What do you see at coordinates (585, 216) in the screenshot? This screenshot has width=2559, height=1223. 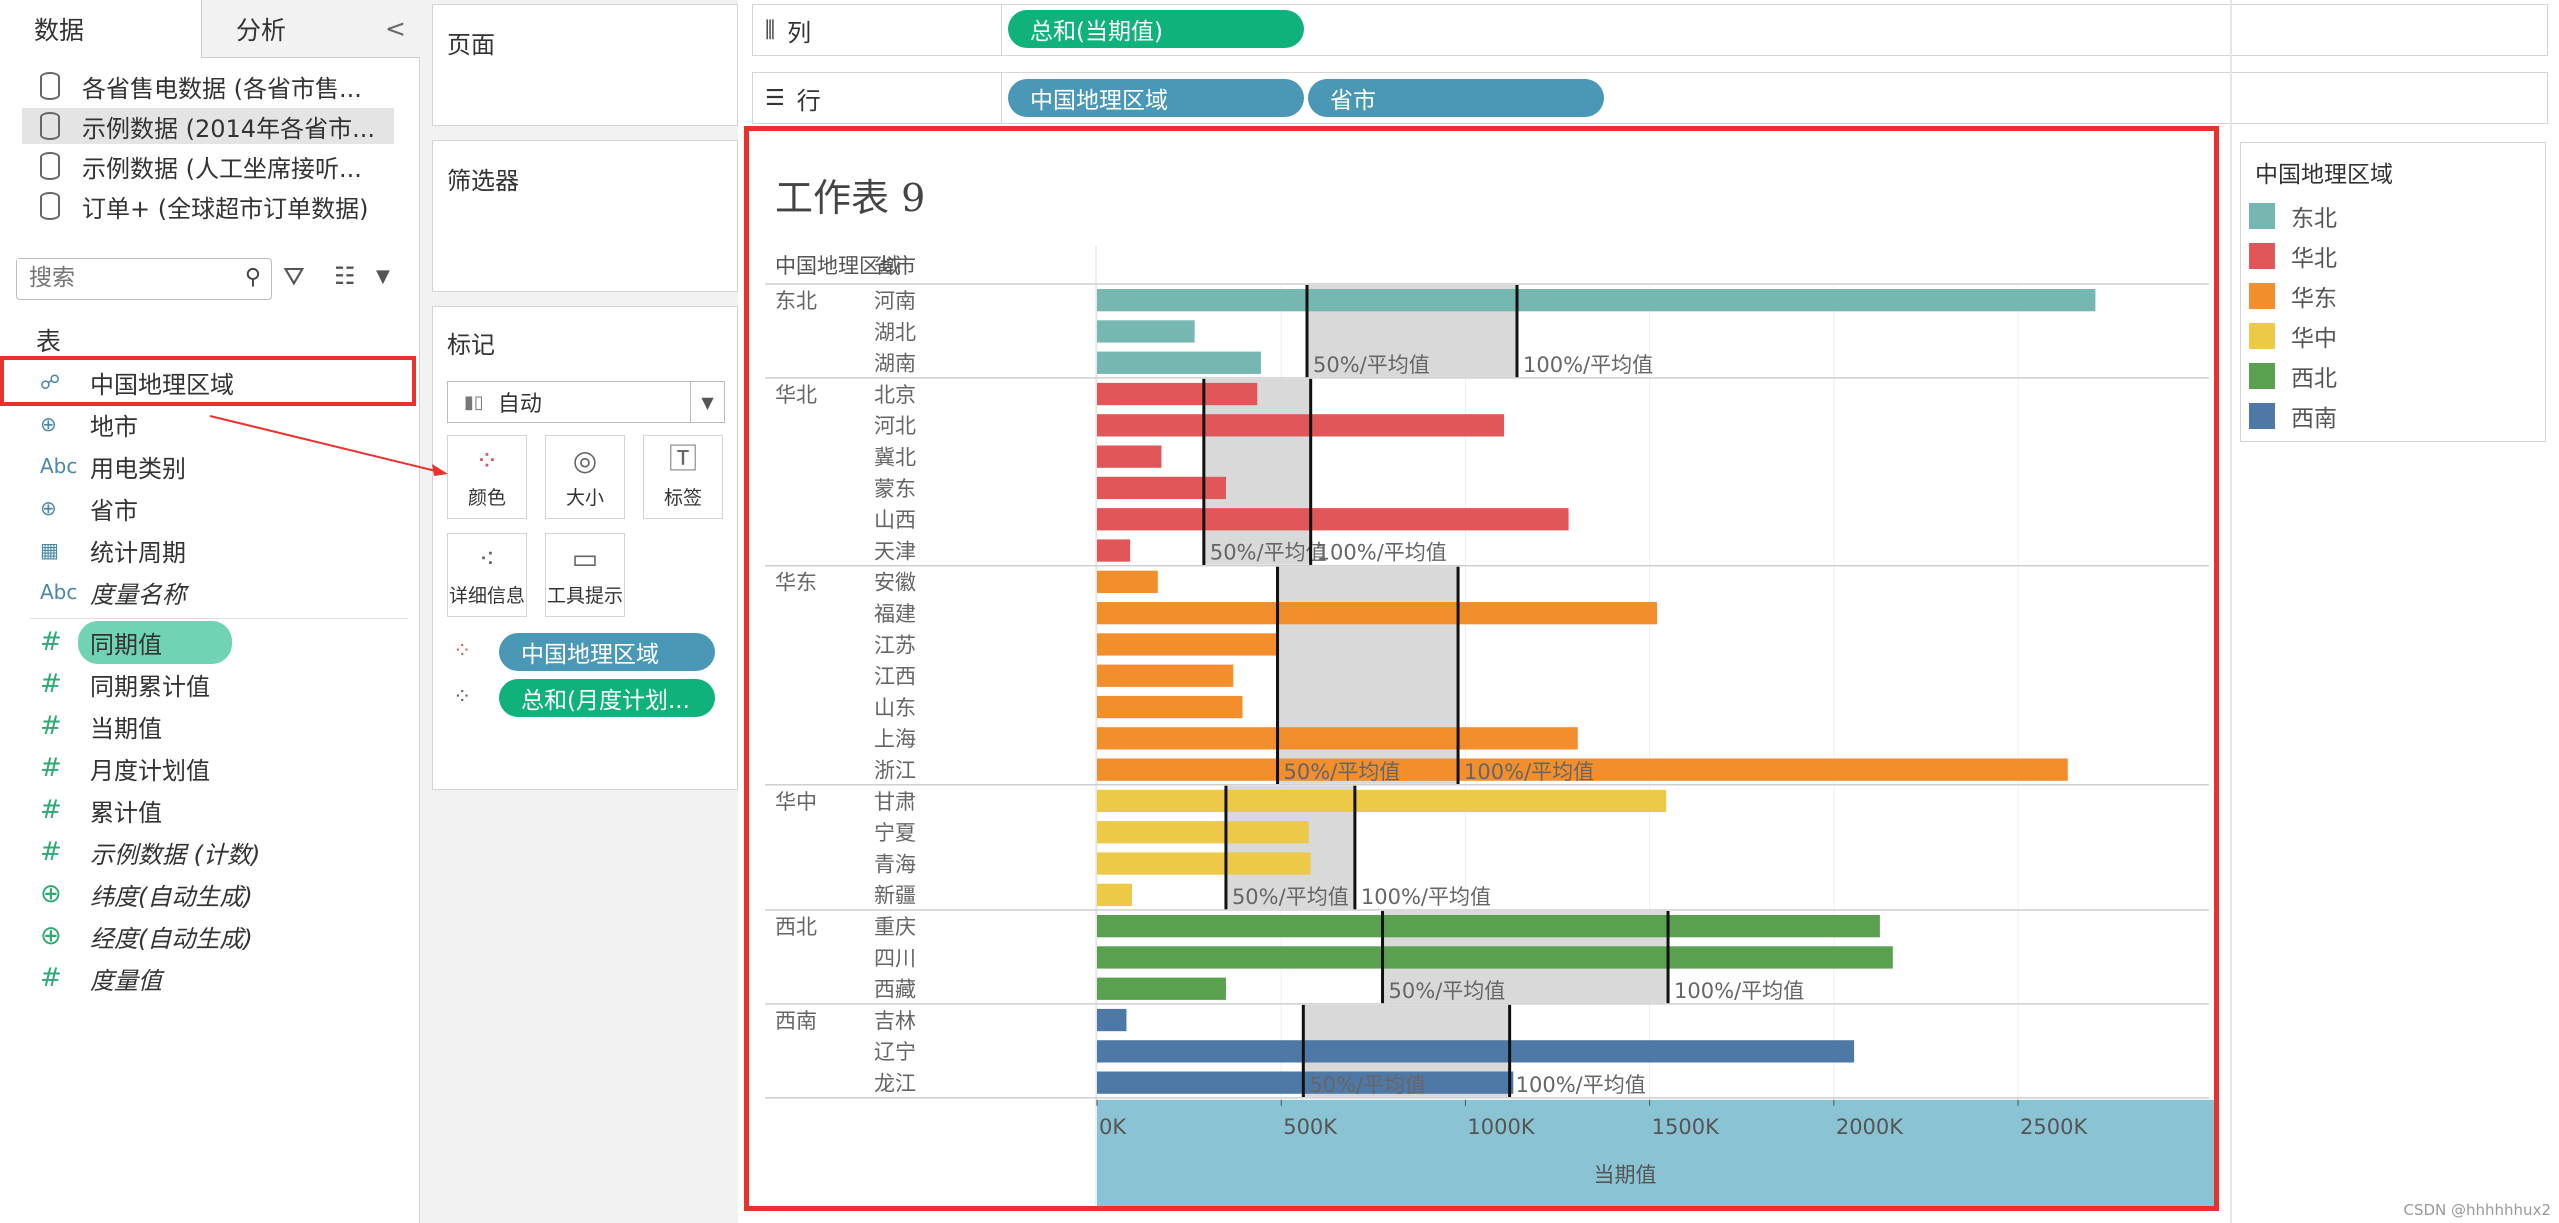 I see `filters-card: 筛选器` at bounding box center [585, 216].